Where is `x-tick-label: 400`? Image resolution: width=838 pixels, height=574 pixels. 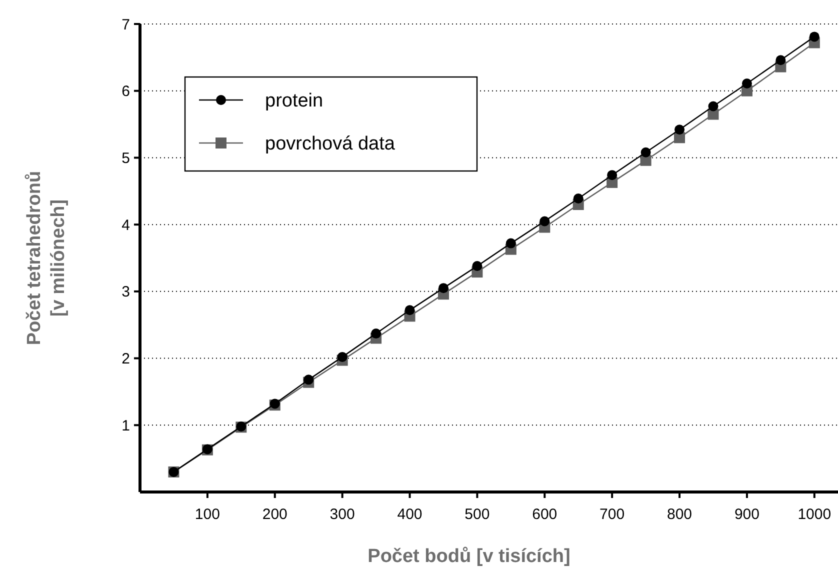
x-tick-label: 400 is located at coordinates (409, 514).